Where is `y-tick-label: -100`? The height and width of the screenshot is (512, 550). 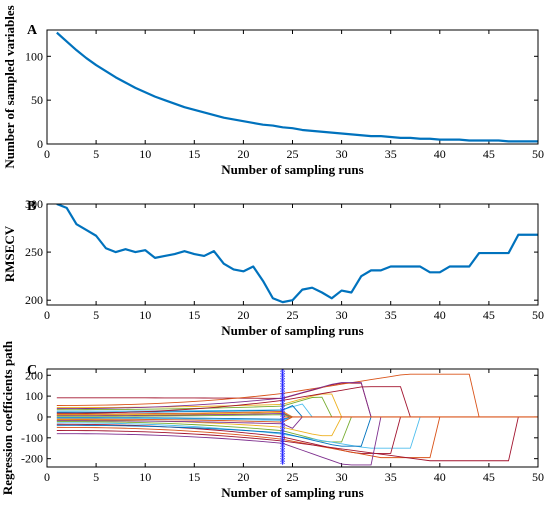 y-tick-label: -100 is located at coordinates (32, 438).